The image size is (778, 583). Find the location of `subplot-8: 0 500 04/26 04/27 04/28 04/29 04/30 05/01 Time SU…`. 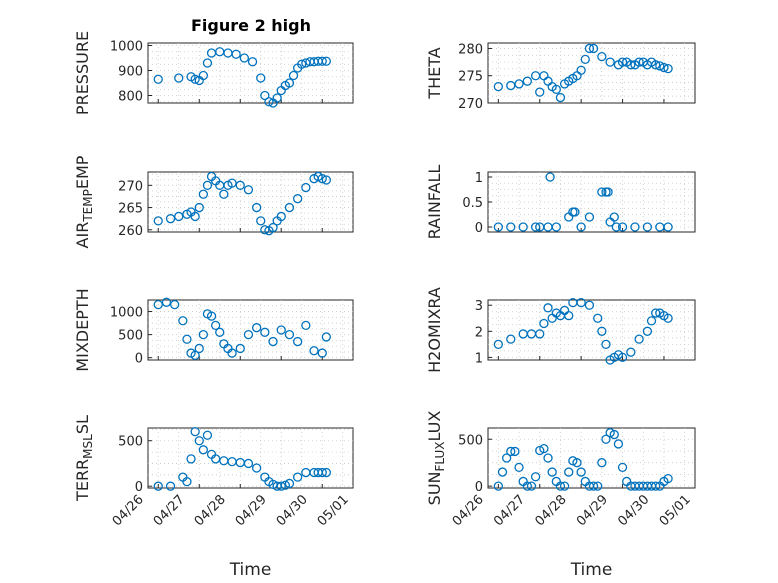

subplot-8: 0 500 04/26 04/27 04/28 04/29 04/30 05/01 Time SU… is located at coordinates (560, 495).